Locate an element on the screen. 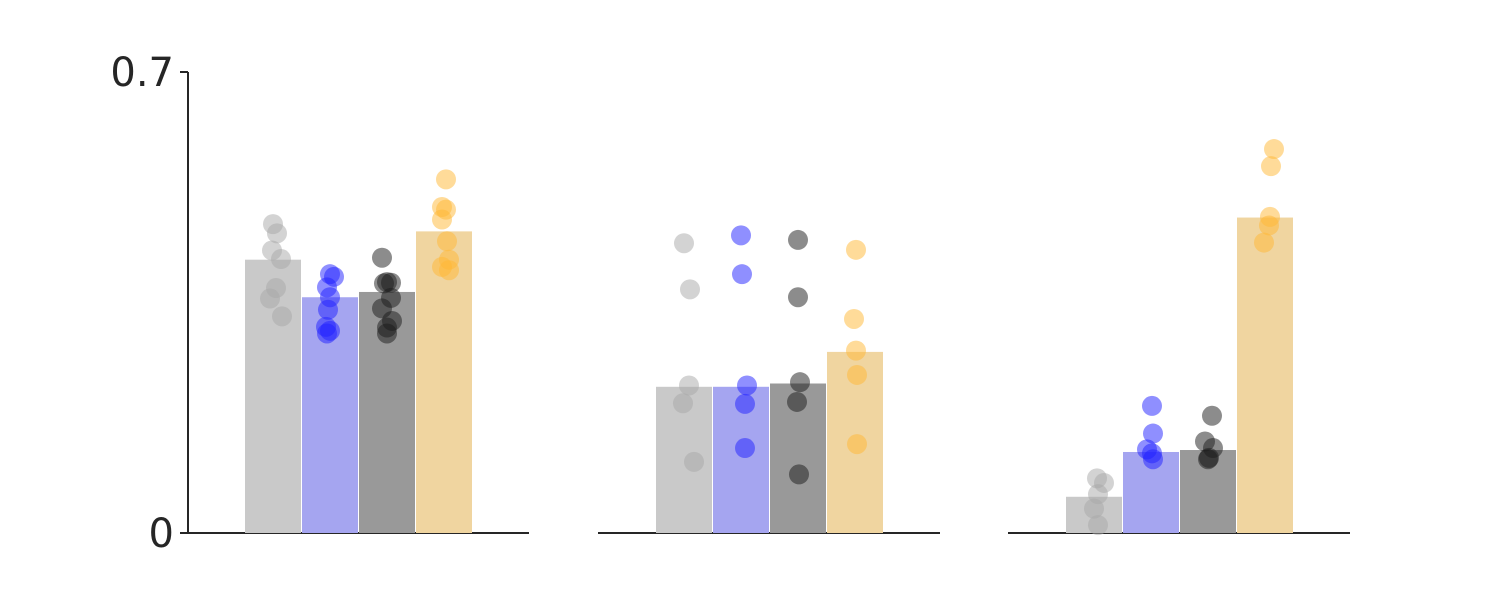 The width and height of the screenshot is (1500, 600). y-tick-label: 0.7 is located at coordinates (142, 73).